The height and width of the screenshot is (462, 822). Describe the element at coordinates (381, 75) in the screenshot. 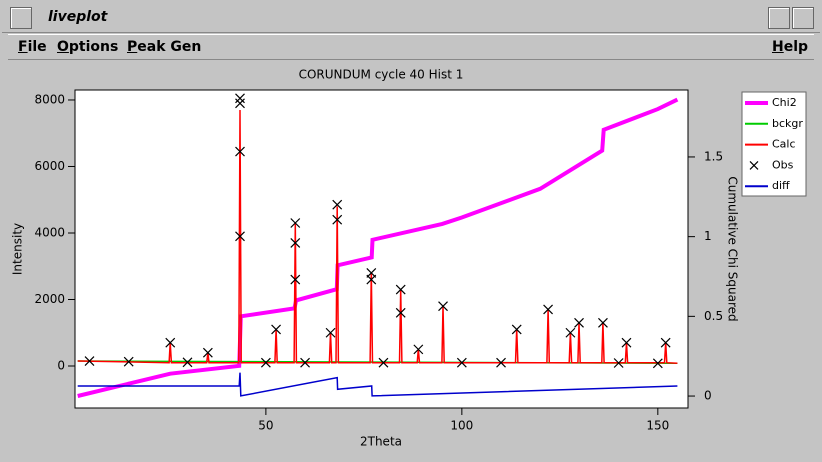

I see `chart-title: CORUNDUM cycle 40 Hist 1` at that location.